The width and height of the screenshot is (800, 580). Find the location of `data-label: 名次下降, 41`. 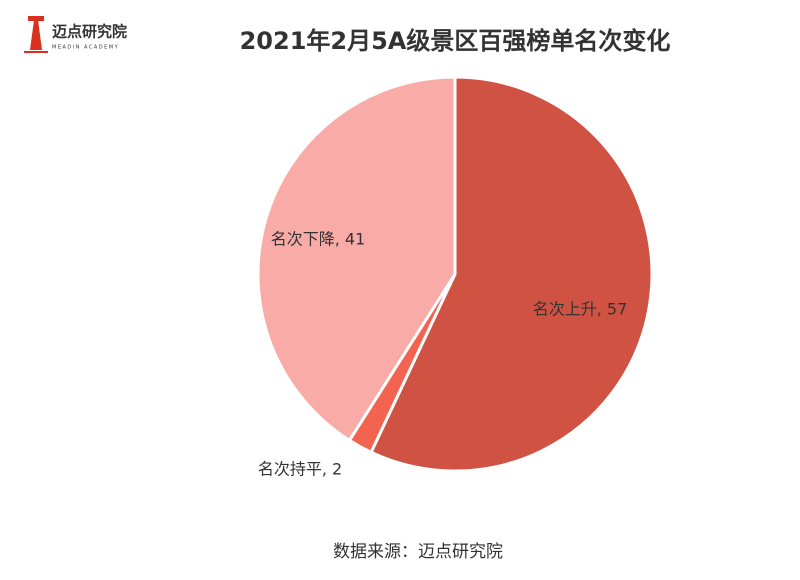

data-label: 名次下降, 41 is located at coordinates (318, 239).